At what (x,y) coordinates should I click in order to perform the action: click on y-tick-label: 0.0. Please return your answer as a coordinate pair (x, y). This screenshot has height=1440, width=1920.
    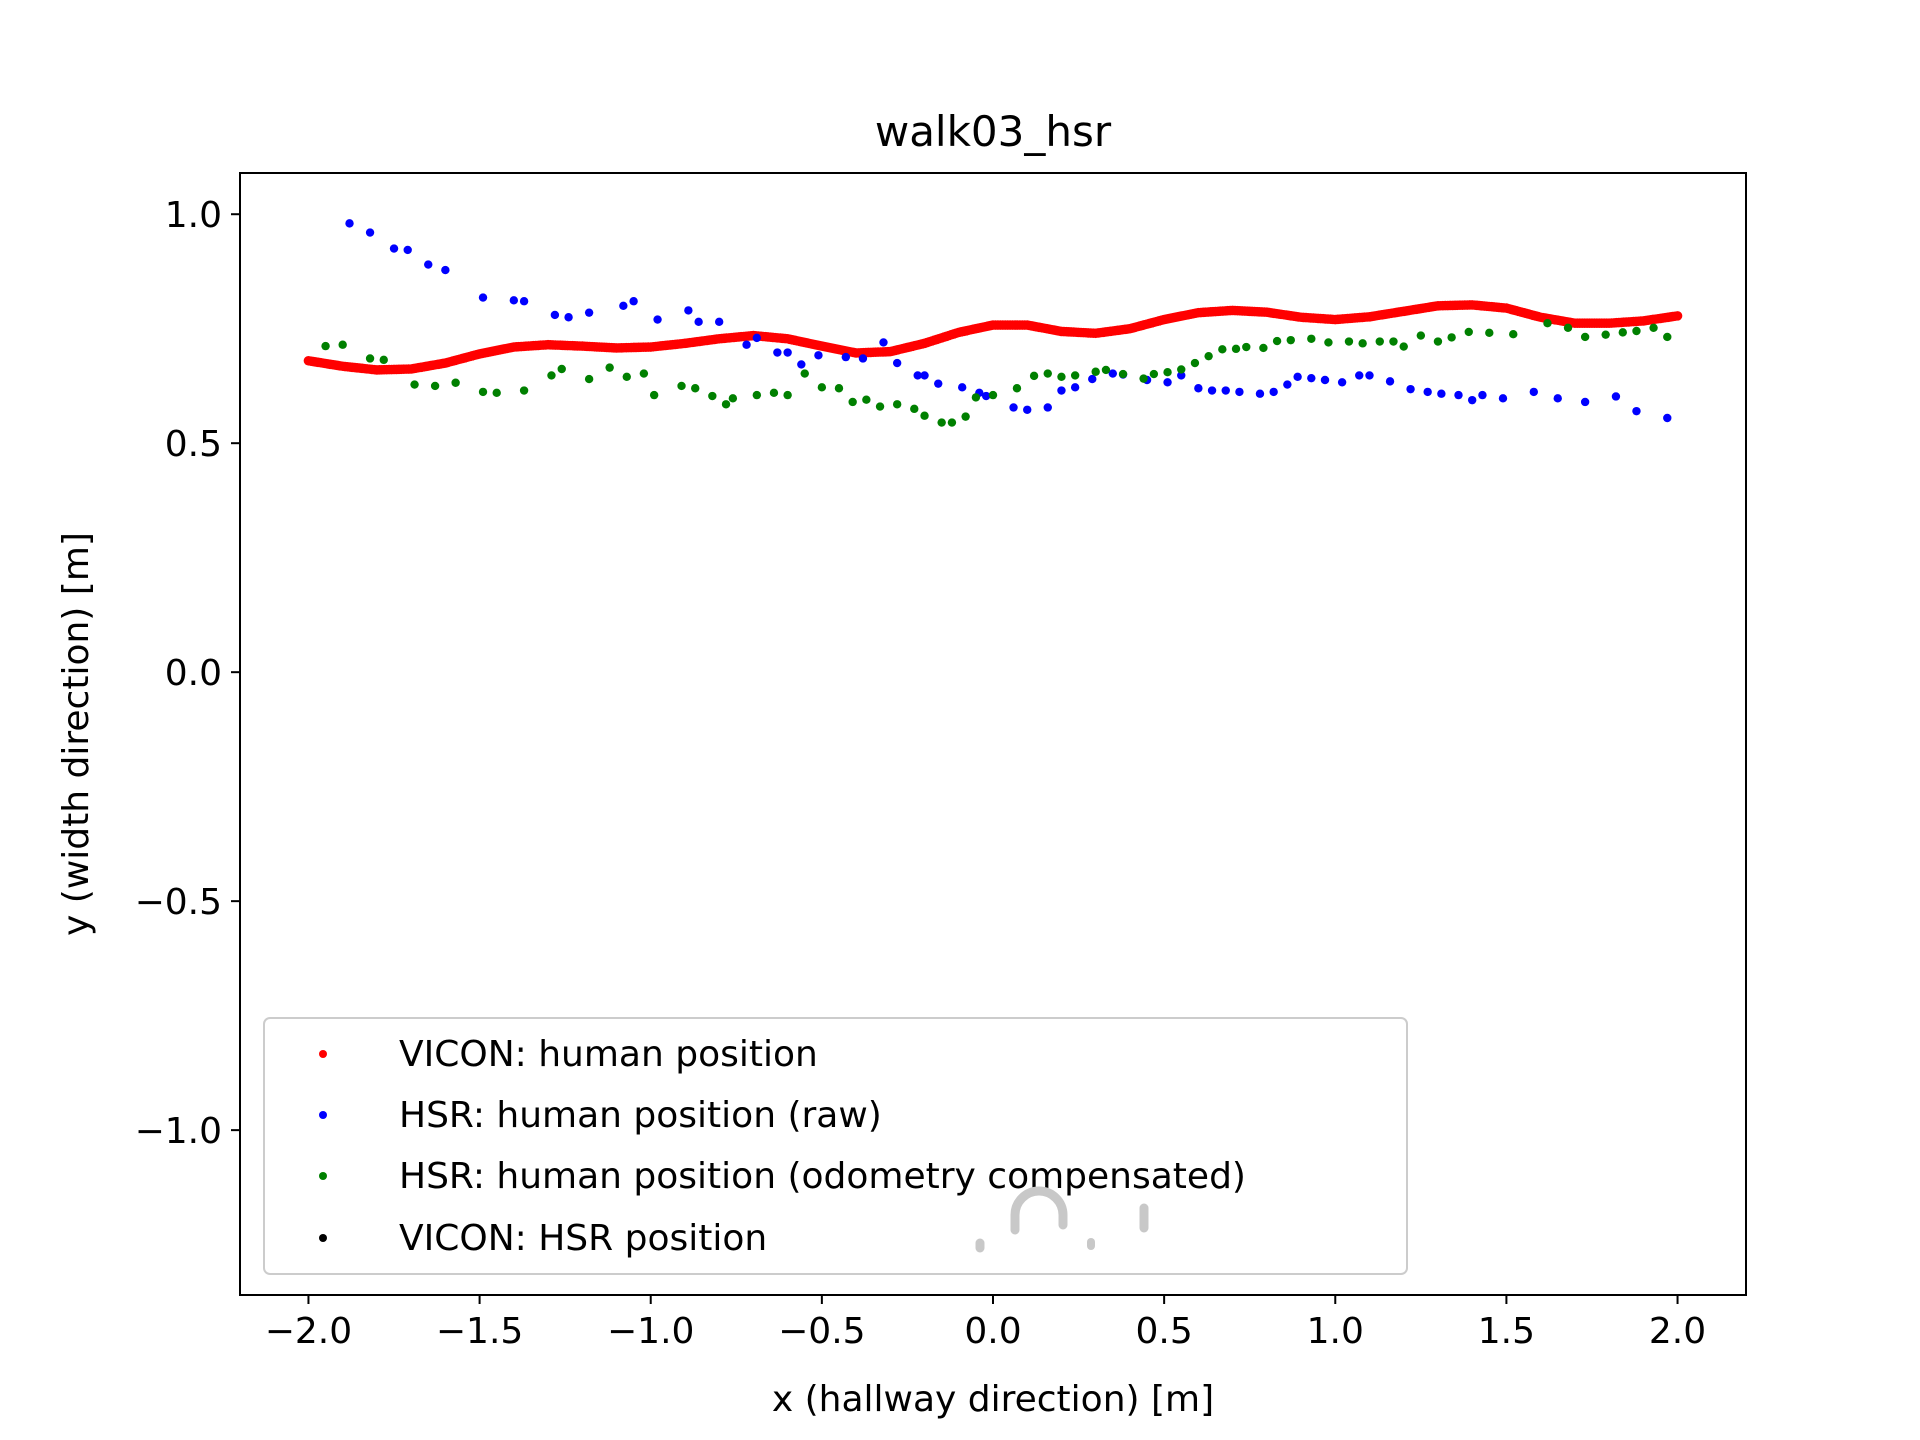
    Looking at the image, I should click on (193, 673).